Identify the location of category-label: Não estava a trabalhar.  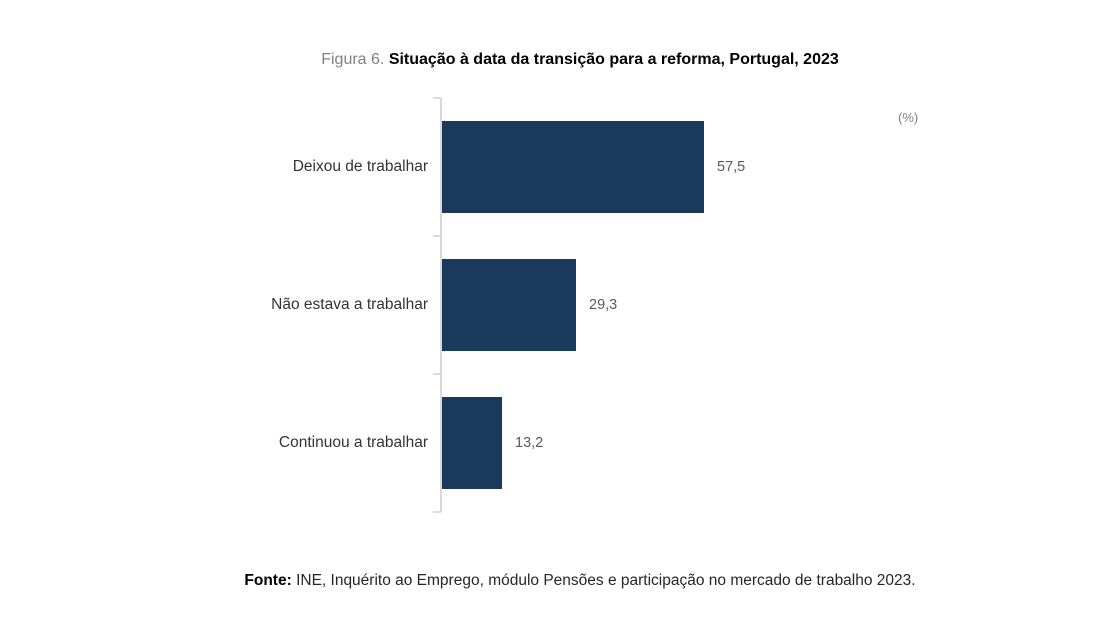
(349, 304).